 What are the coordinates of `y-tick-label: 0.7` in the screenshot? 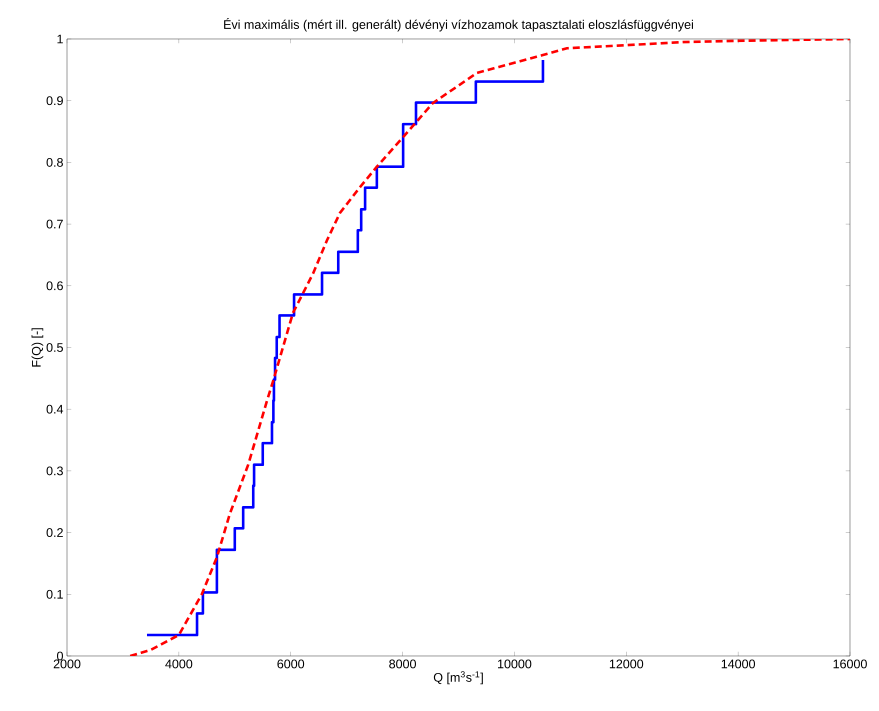 It's located at (54, 224).